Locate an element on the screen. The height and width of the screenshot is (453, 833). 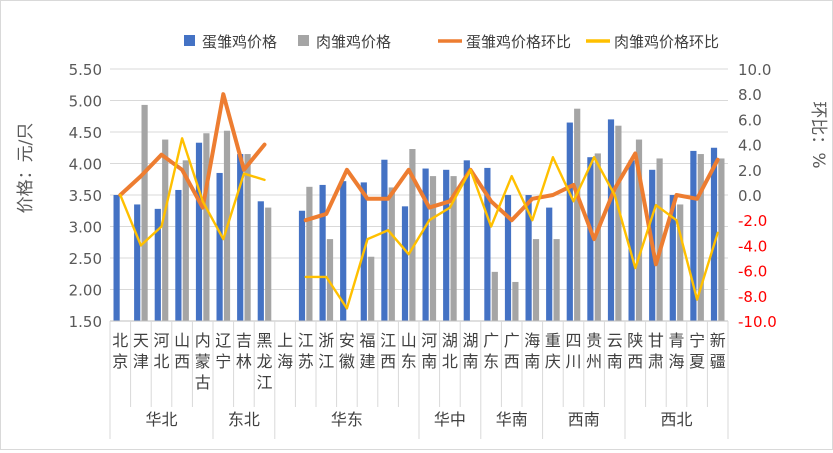
y2-tick-label: 2.0 is located at coordinates (750, 171).